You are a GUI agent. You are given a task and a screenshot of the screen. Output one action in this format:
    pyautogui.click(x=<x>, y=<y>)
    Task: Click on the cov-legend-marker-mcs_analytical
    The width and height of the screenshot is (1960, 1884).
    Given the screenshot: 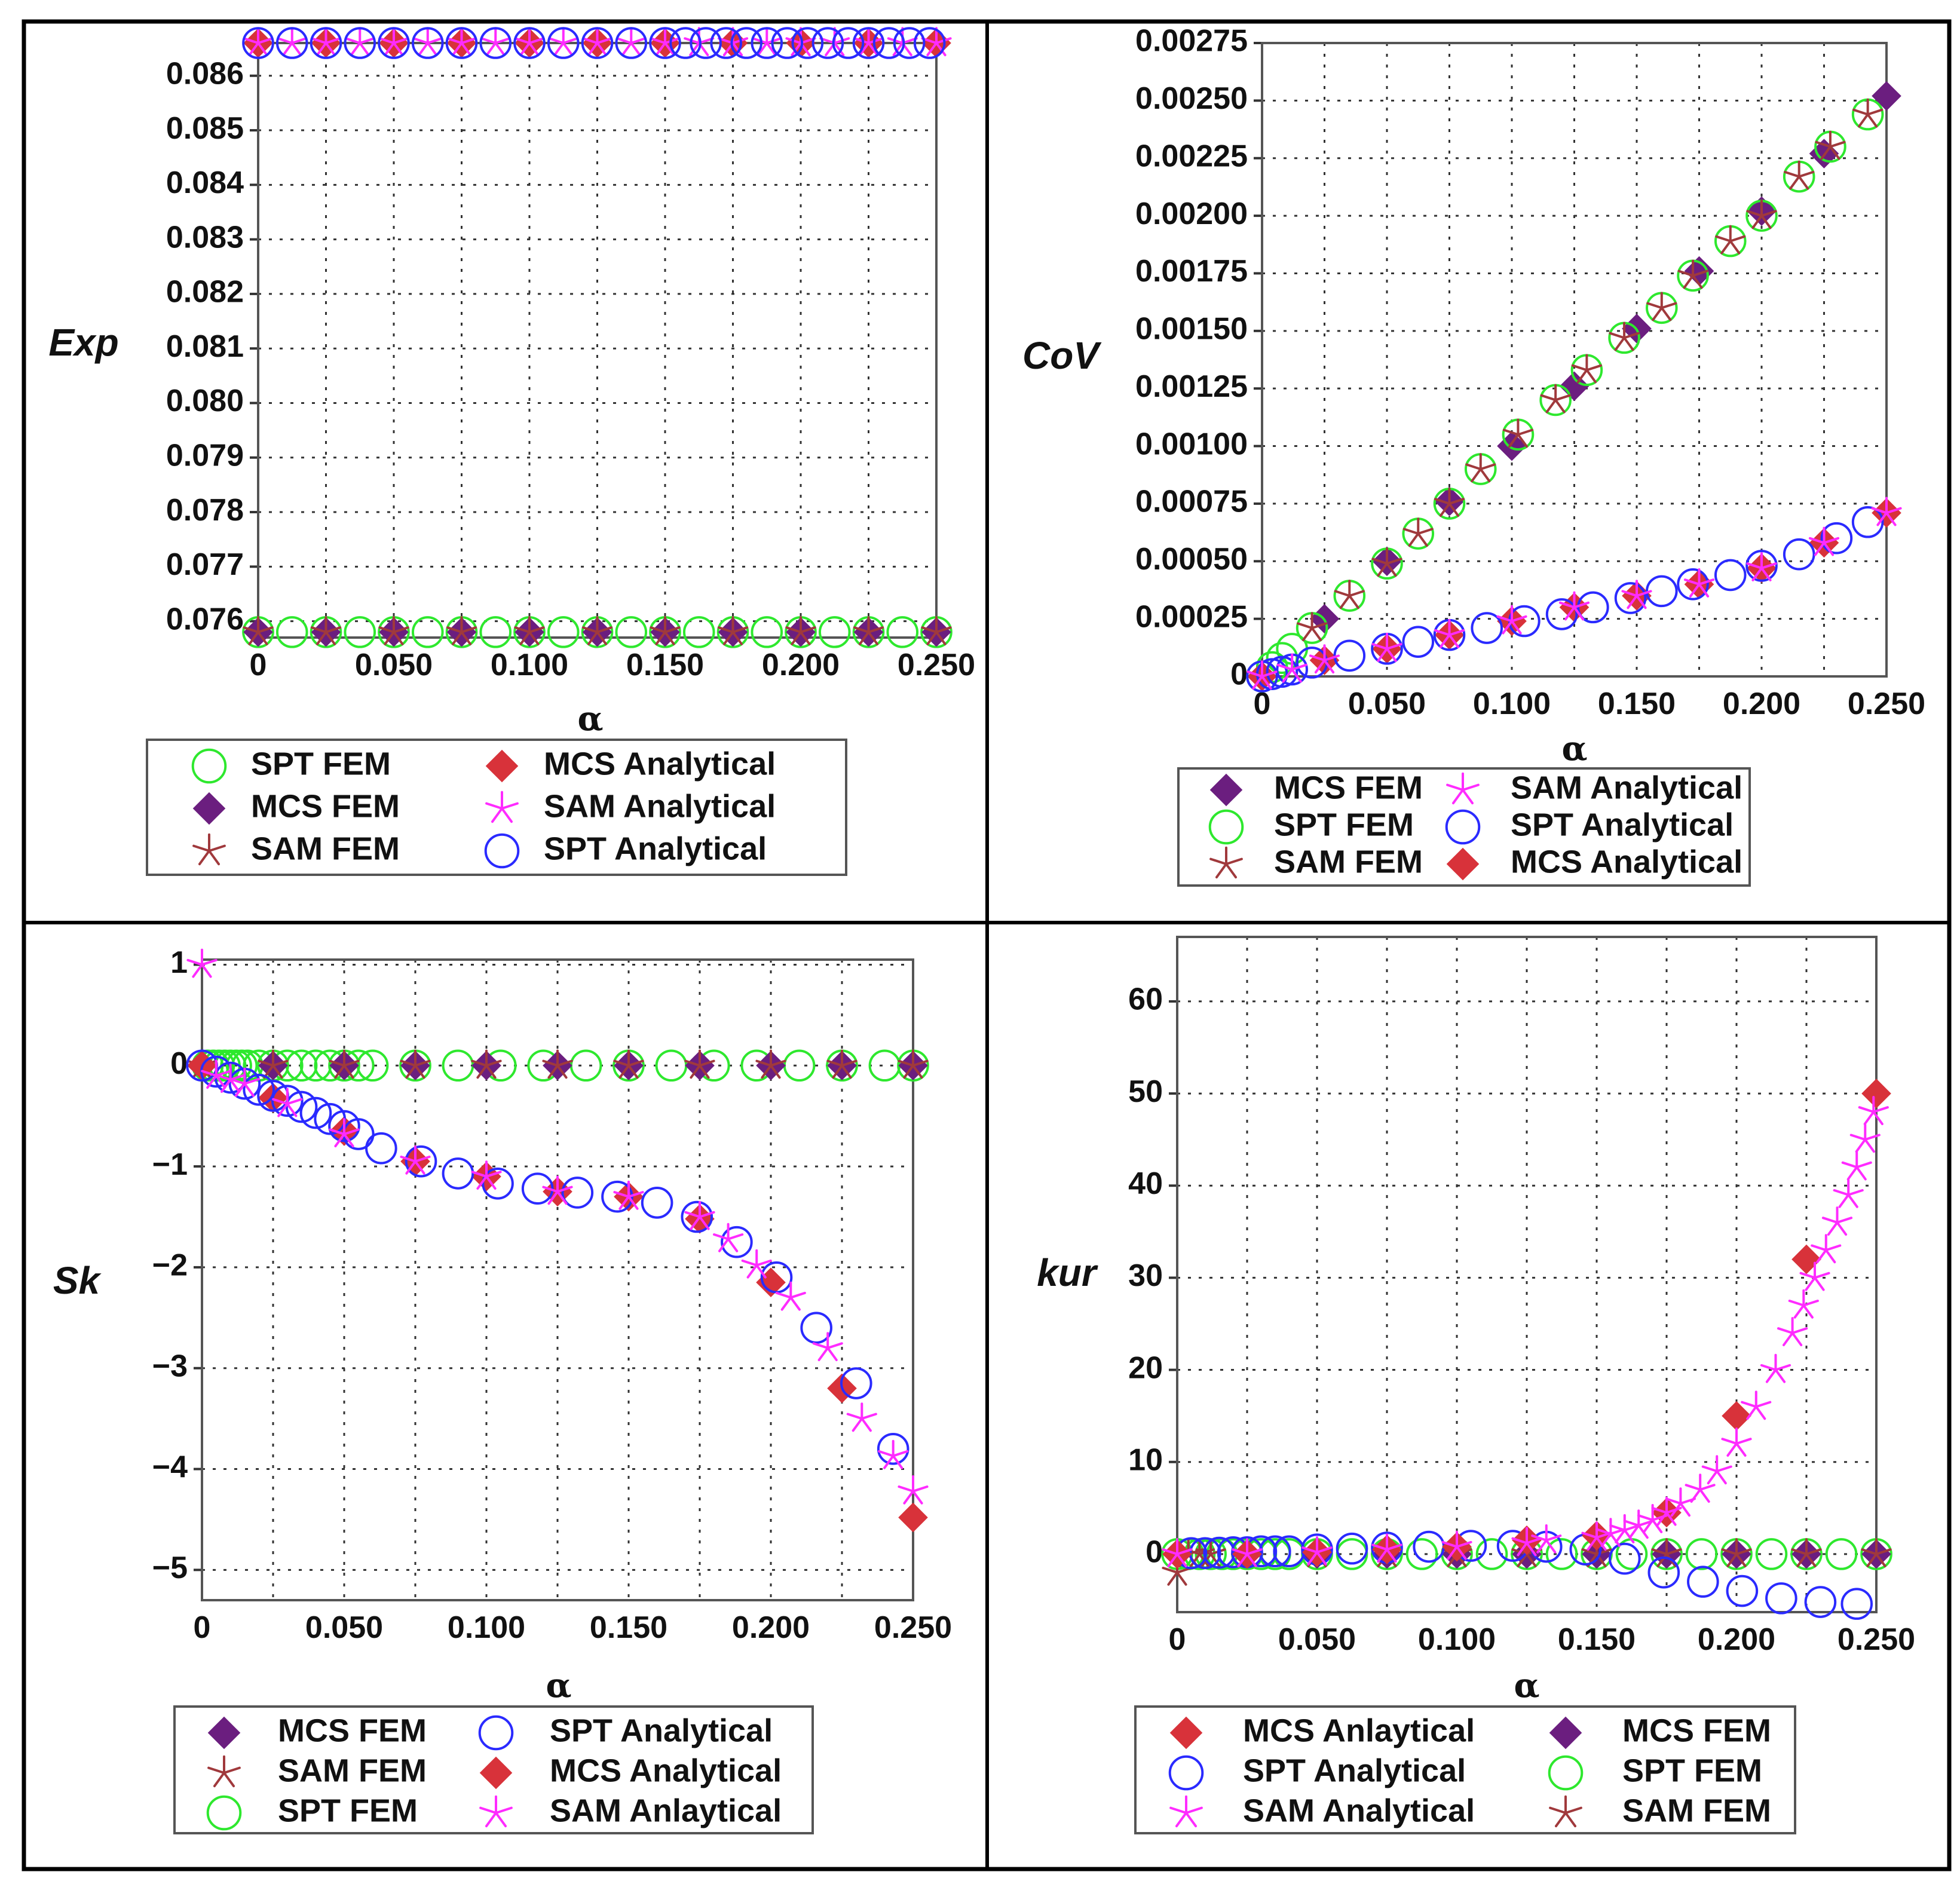 What is the action you would take?
    pyautogui.click(x=1463, y=864)
    